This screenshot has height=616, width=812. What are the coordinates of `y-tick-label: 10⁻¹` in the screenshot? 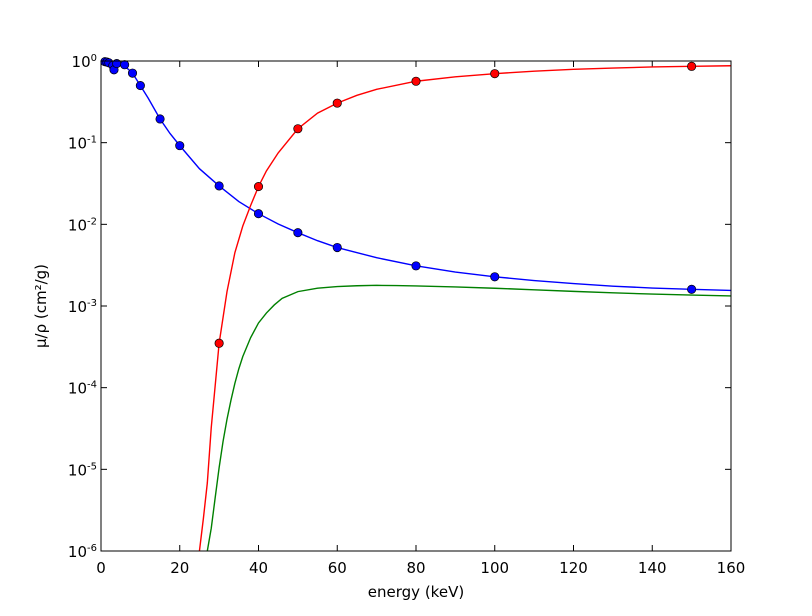 It's located at (82, 144).